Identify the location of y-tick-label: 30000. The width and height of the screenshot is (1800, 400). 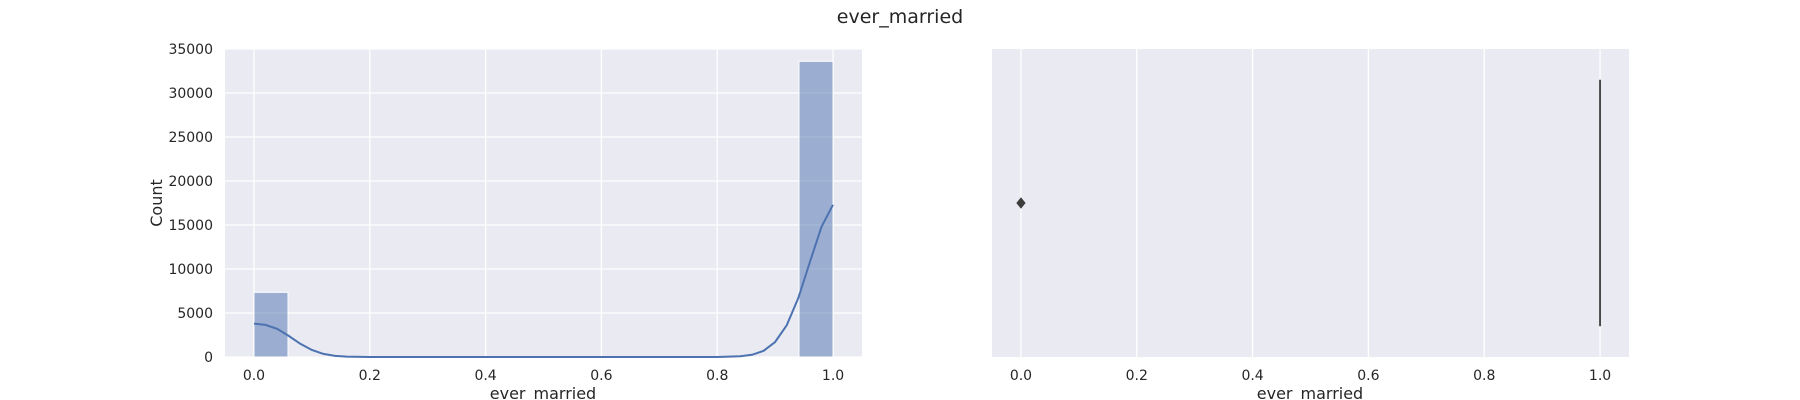
(190, 94).